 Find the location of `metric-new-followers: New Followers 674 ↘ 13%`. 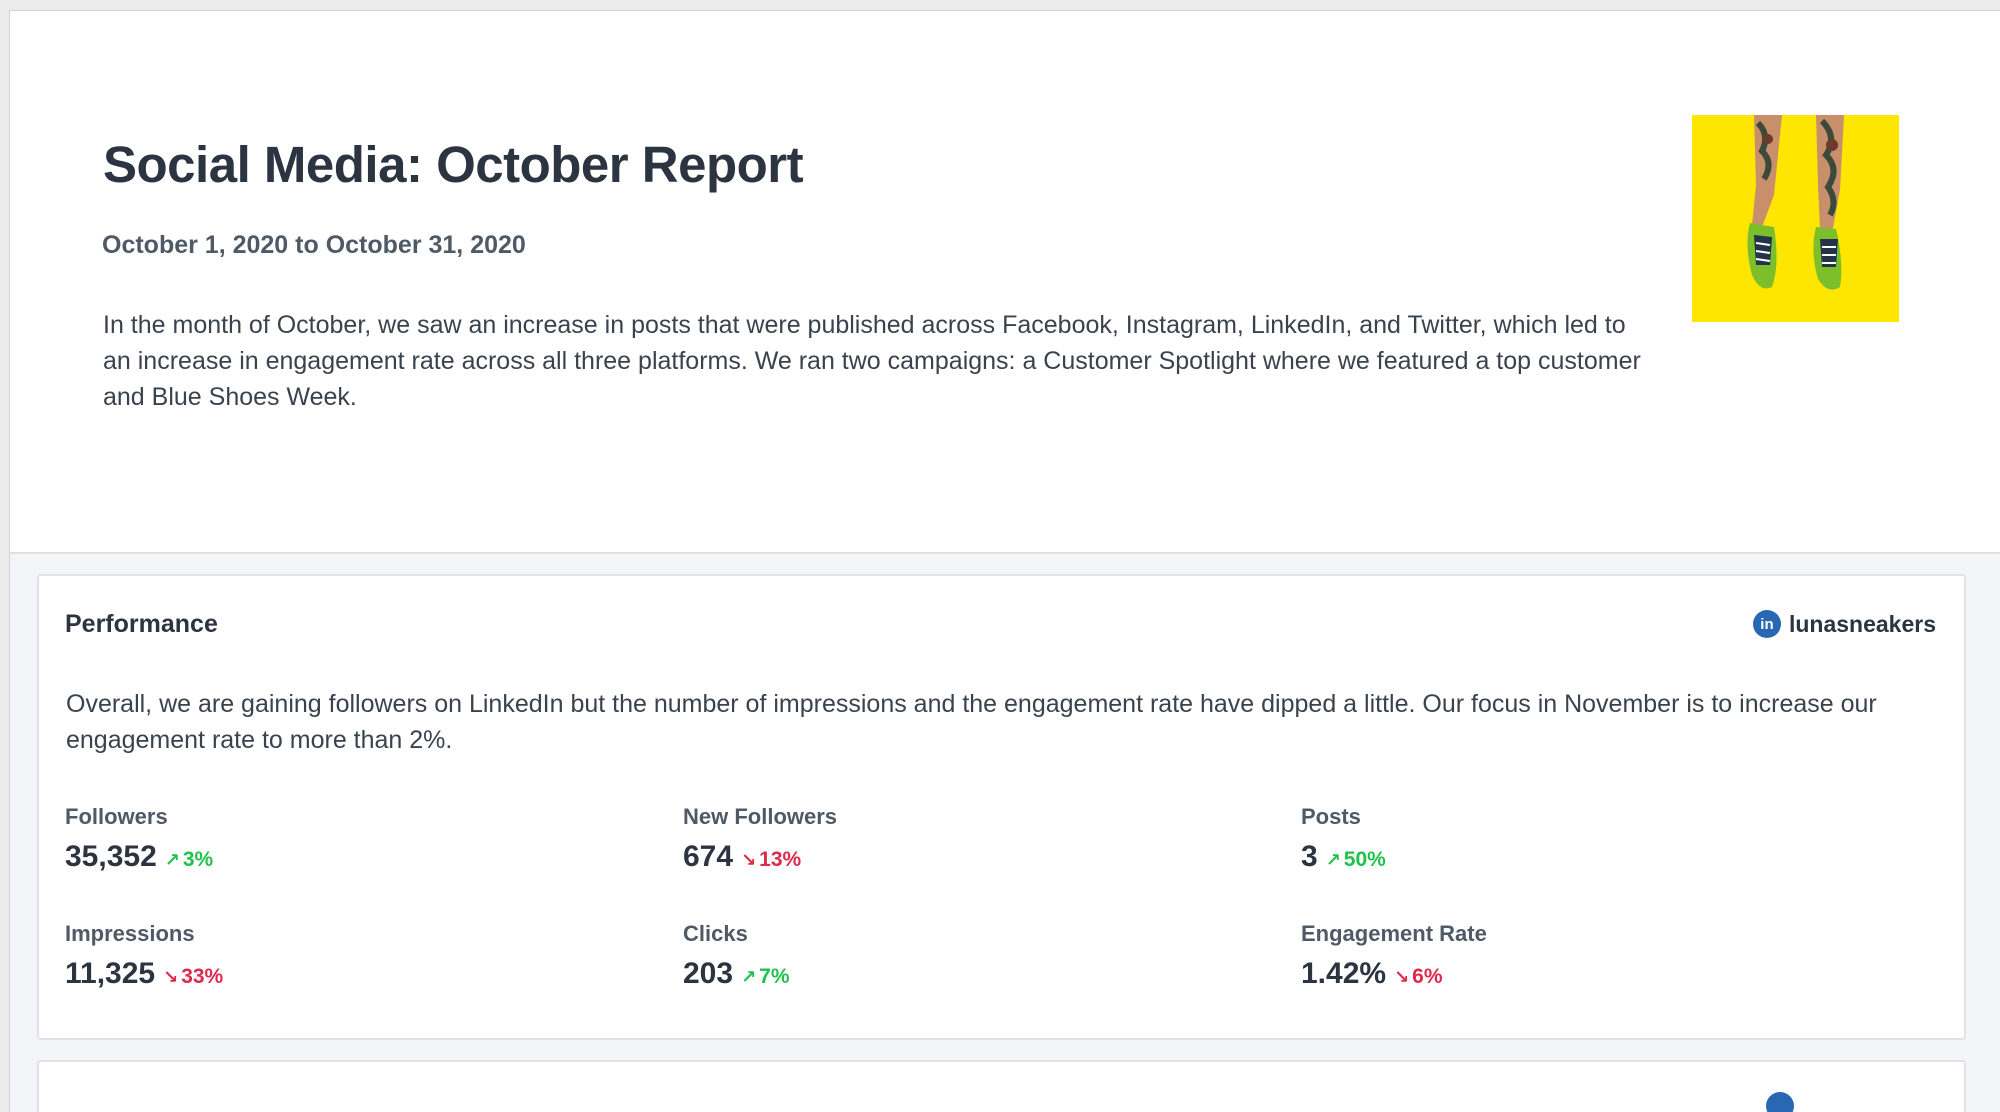

metric-new-followers: New Followers 674 ↘ 13% is located at coordinates (992, 862).